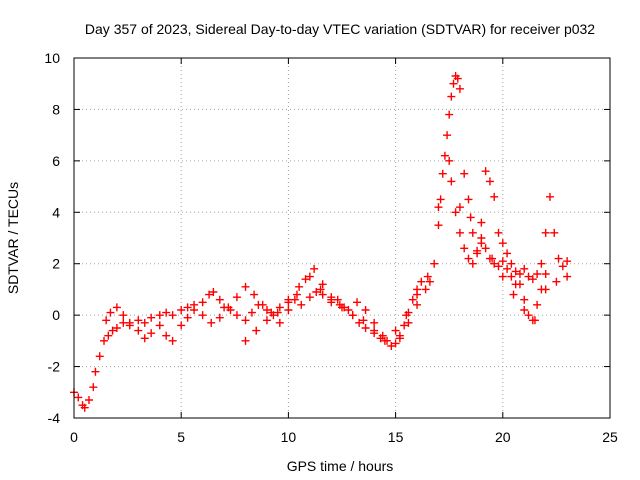 Image resolution: width=640 pixels, height=480 pixels. Describe the element at coordinates (498, 246) in the screenshot. I see `series-branch-c` at that location.